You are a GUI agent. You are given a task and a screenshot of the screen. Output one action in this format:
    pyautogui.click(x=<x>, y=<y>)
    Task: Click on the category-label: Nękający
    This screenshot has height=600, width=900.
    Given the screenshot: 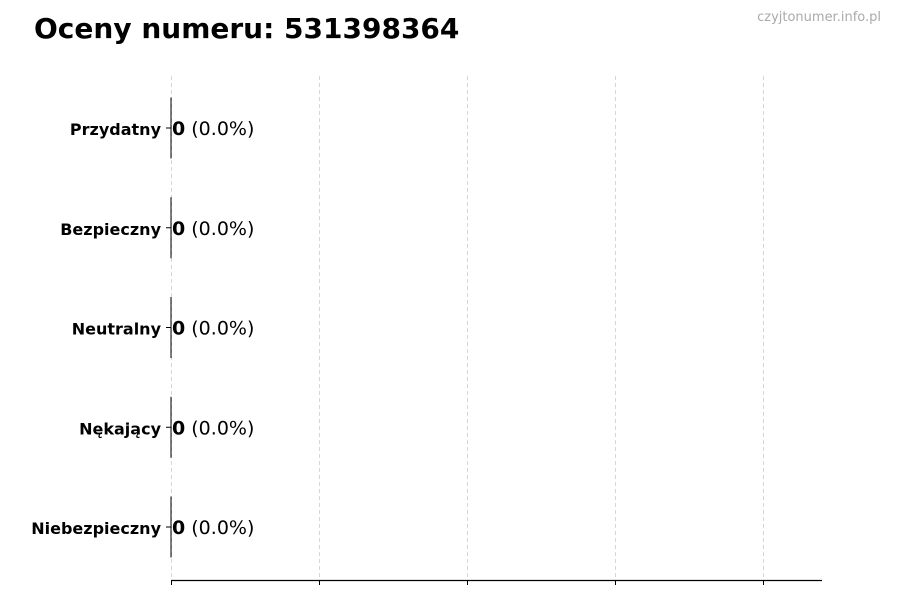 What is the action you would take?
    pyautogui.click(x=120, y=428)
    